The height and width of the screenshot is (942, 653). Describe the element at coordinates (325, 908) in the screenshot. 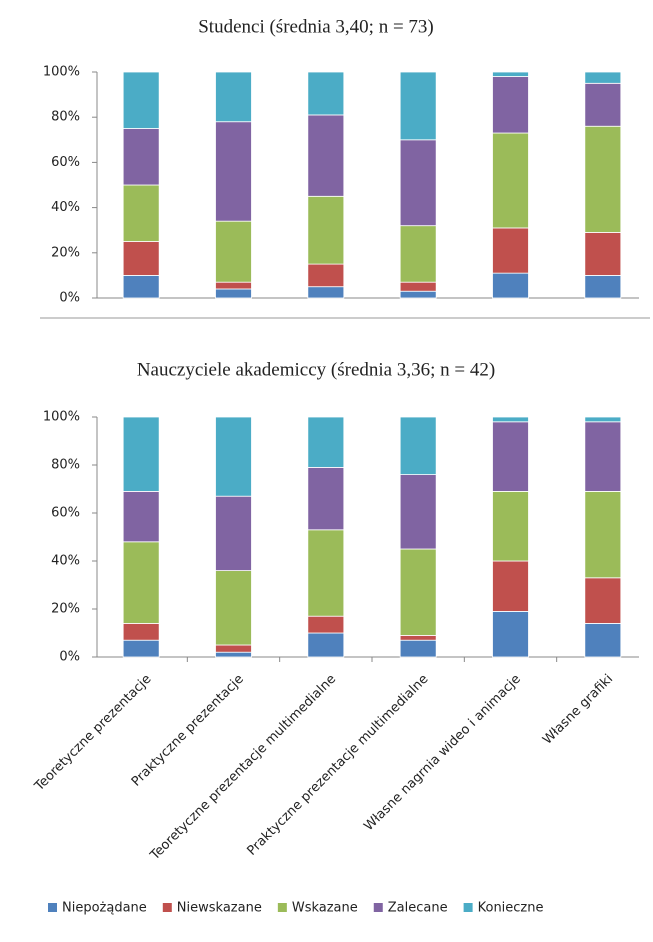

I see `legend-label: Wskazane` at that location.